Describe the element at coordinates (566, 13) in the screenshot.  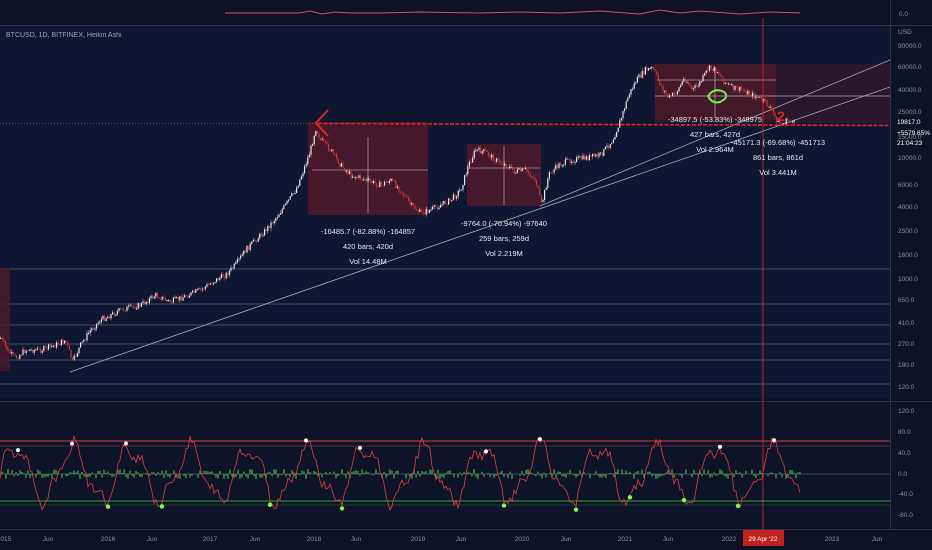
I see `top-indicator-pane: 0.0` at that location.